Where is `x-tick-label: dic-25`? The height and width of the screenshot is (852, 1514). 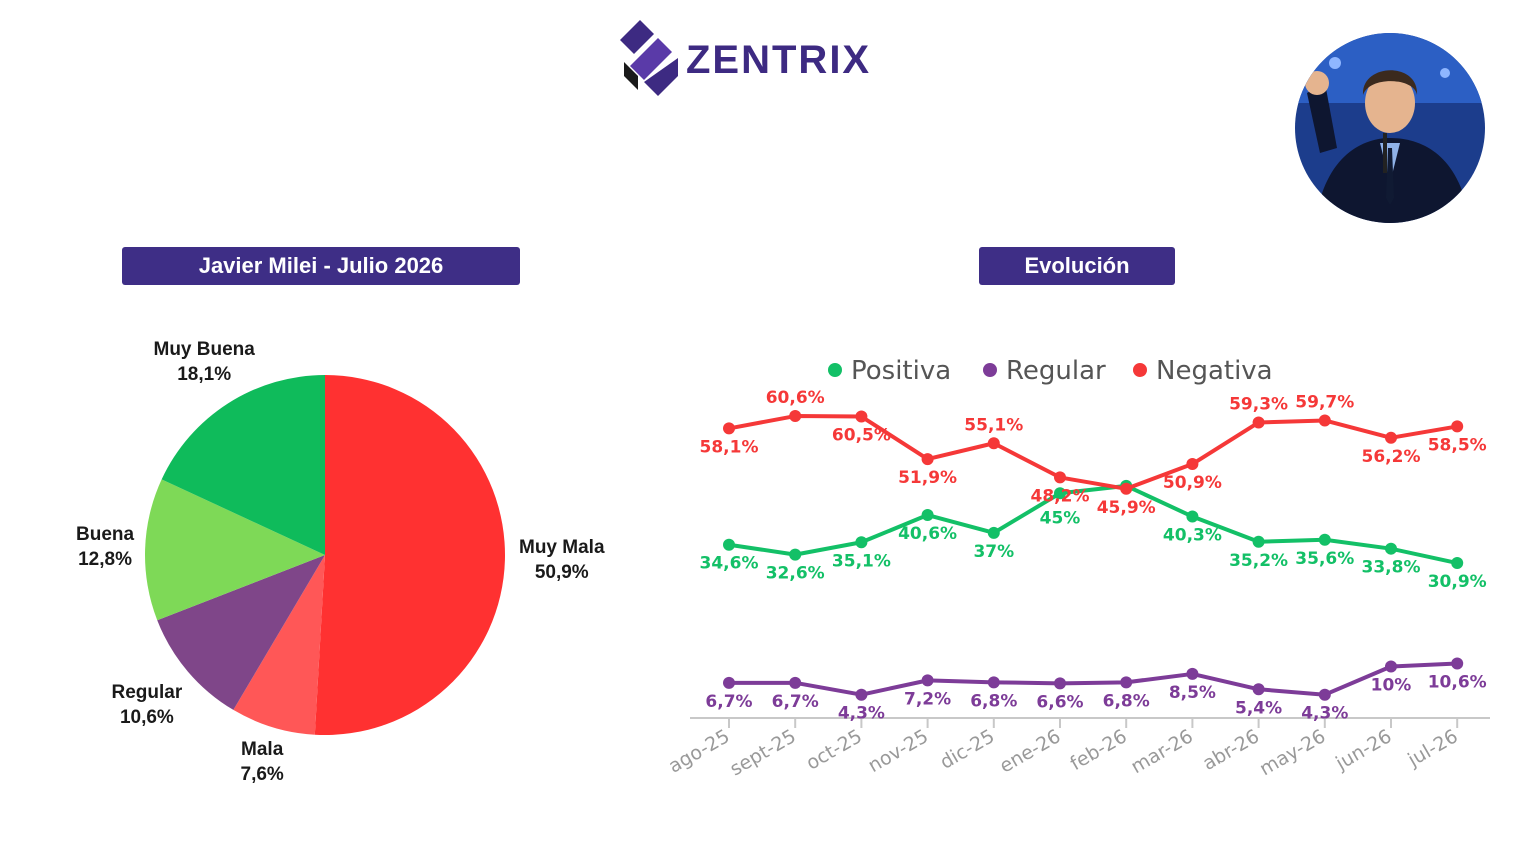
x-tick-label: dic-25 is located at coordinates (967, 749).